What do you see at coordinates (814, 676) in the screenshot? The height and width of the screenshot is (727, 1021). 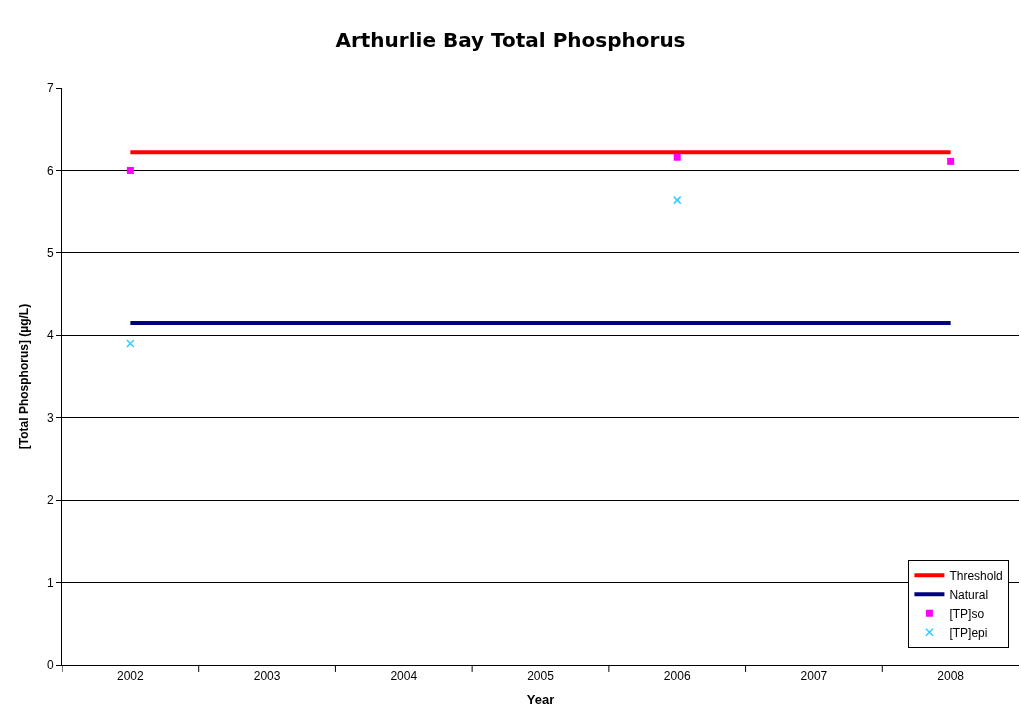 I see `x-tick-label: 2007` at bounding box center [814, 676].